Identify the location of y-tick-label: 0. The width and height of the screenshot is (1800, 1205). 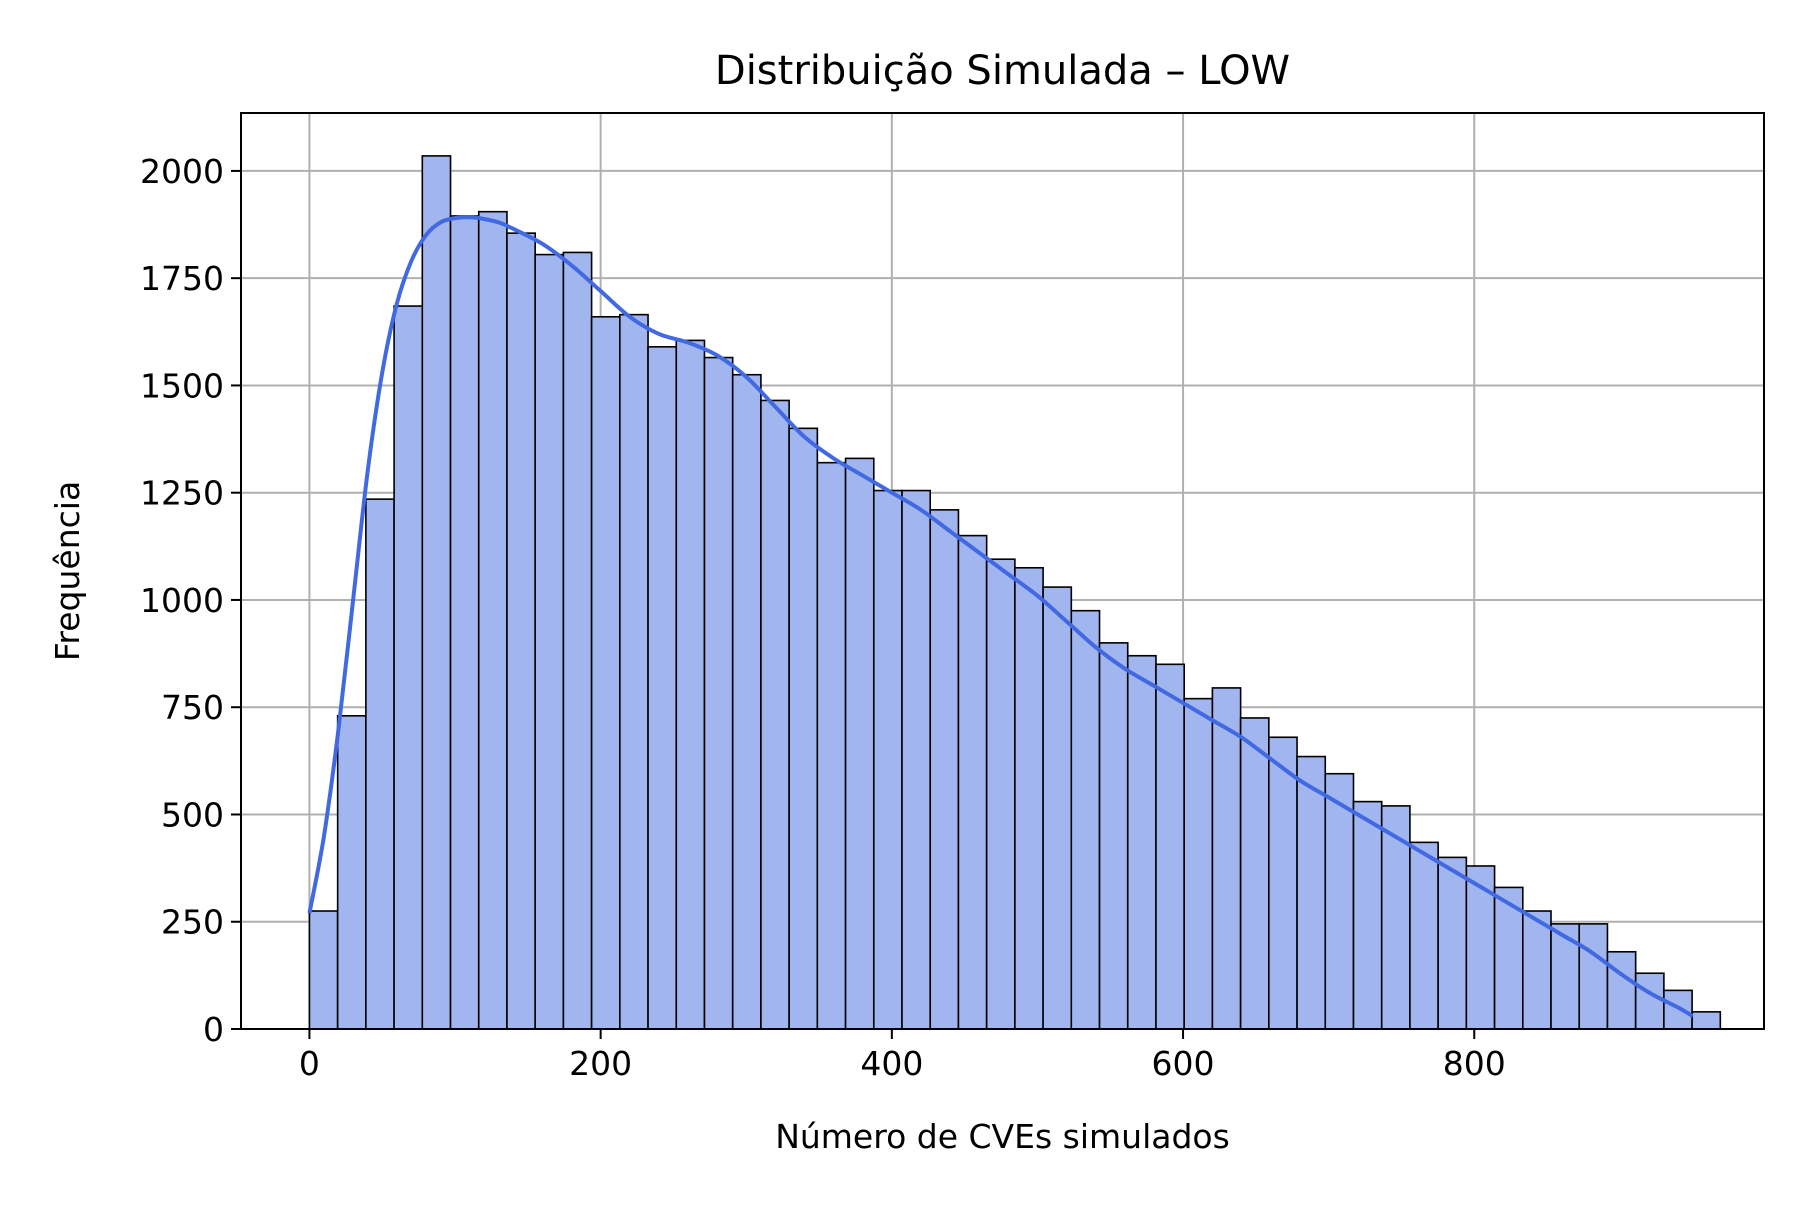
(213, 1029).